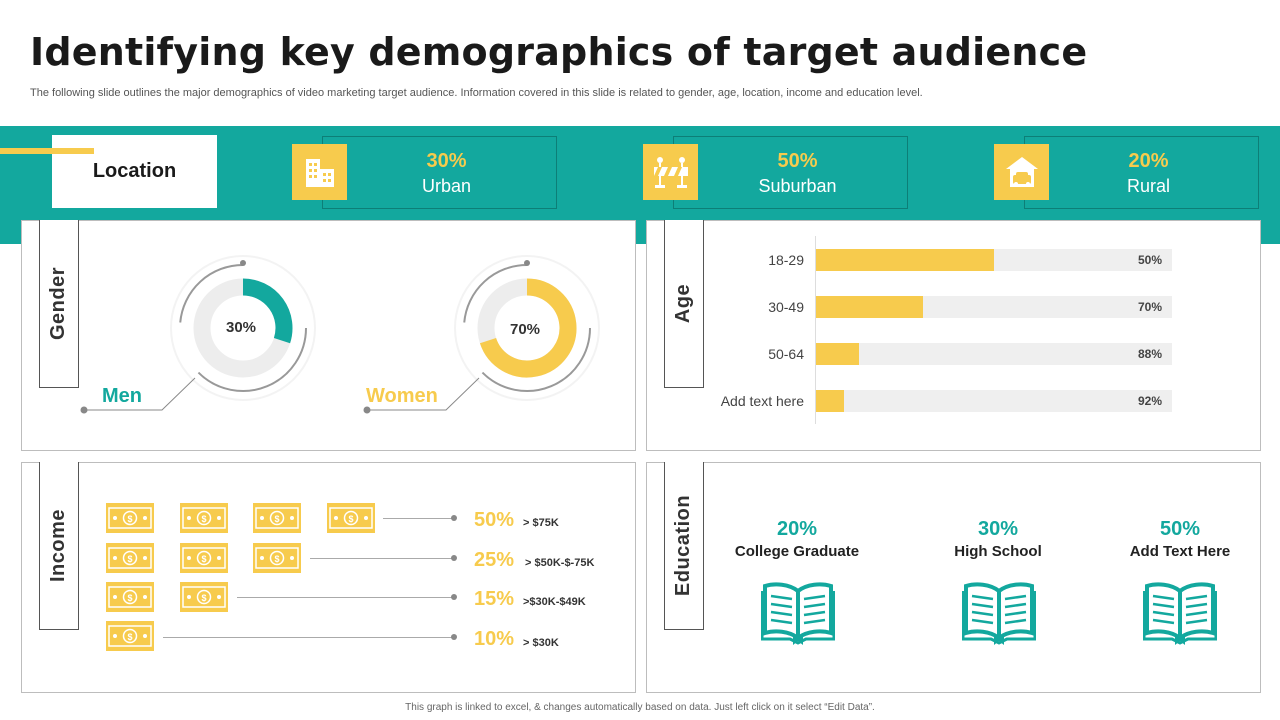 This screenshot has width=1280, height=720. I want to click on location-label-rural: Rural, so click(1148, 186).